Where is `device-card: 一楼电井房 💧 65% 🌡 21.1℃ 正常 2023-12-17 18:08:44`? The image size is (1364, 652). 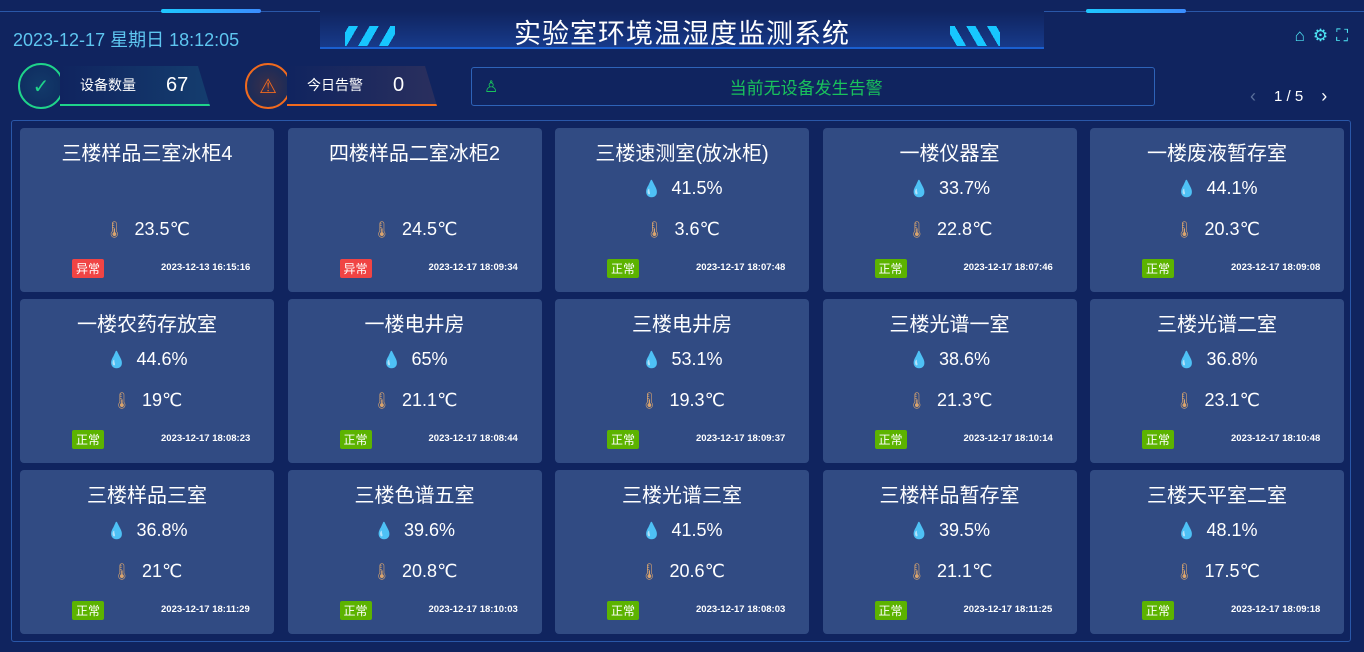 device-card: 一楼电井房 💧 65% 🌡 21.1℃ 正常 2023-12-17 18:08:44 is located at coordinates (414, 381).